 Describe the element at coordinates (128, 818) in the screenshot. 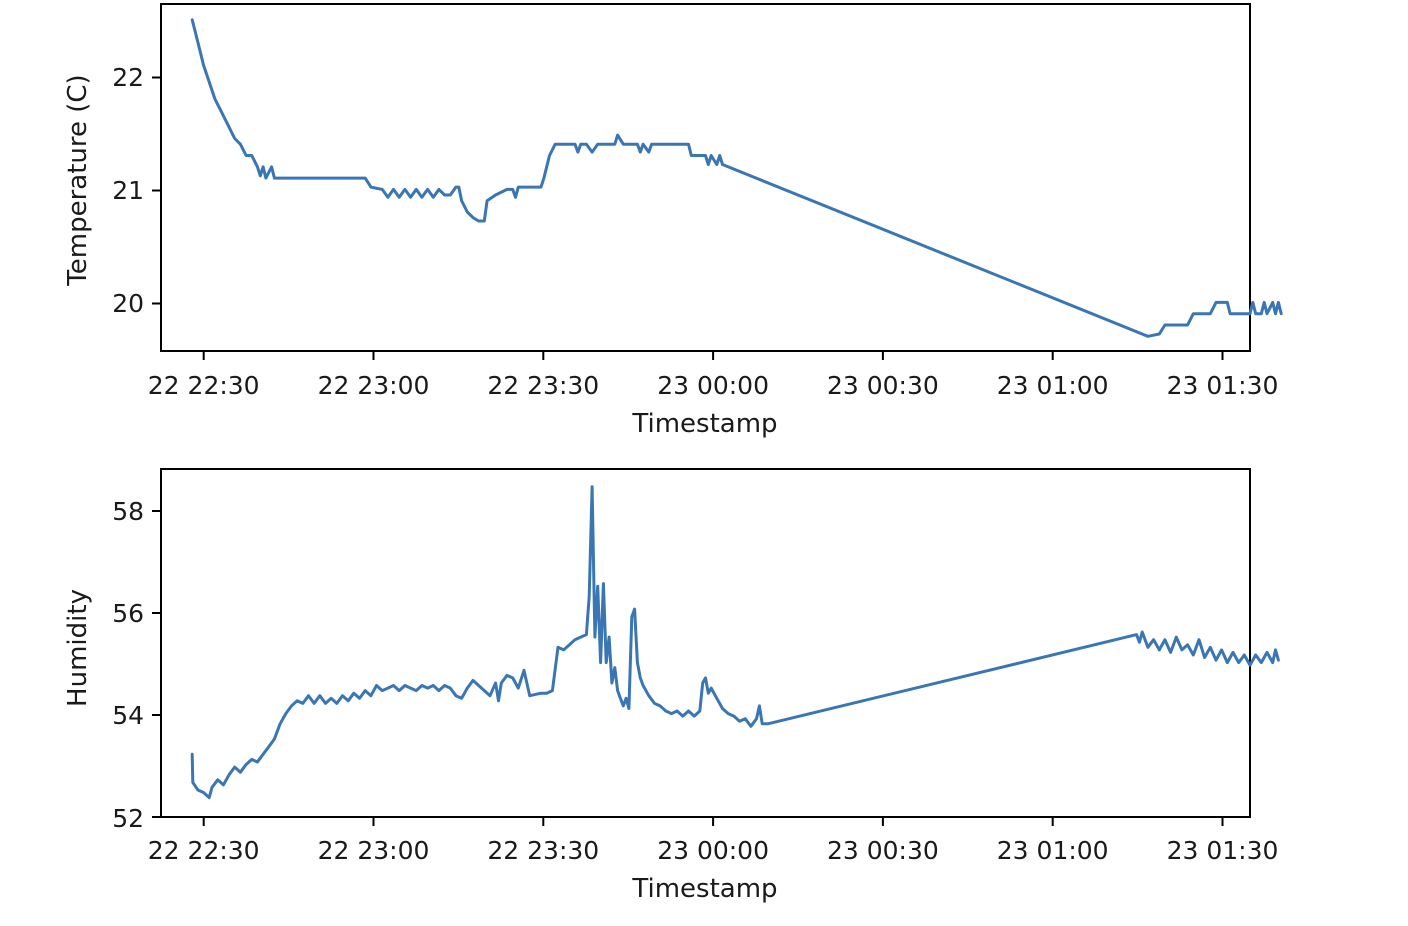

I see `y-tick-label: 52` at that location.